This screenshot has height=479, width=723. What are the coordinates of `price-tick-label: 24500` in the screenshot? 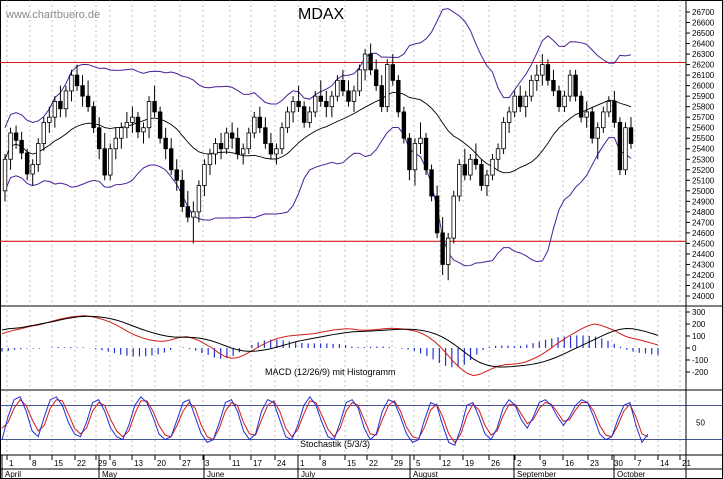 It's located at (703, 243).